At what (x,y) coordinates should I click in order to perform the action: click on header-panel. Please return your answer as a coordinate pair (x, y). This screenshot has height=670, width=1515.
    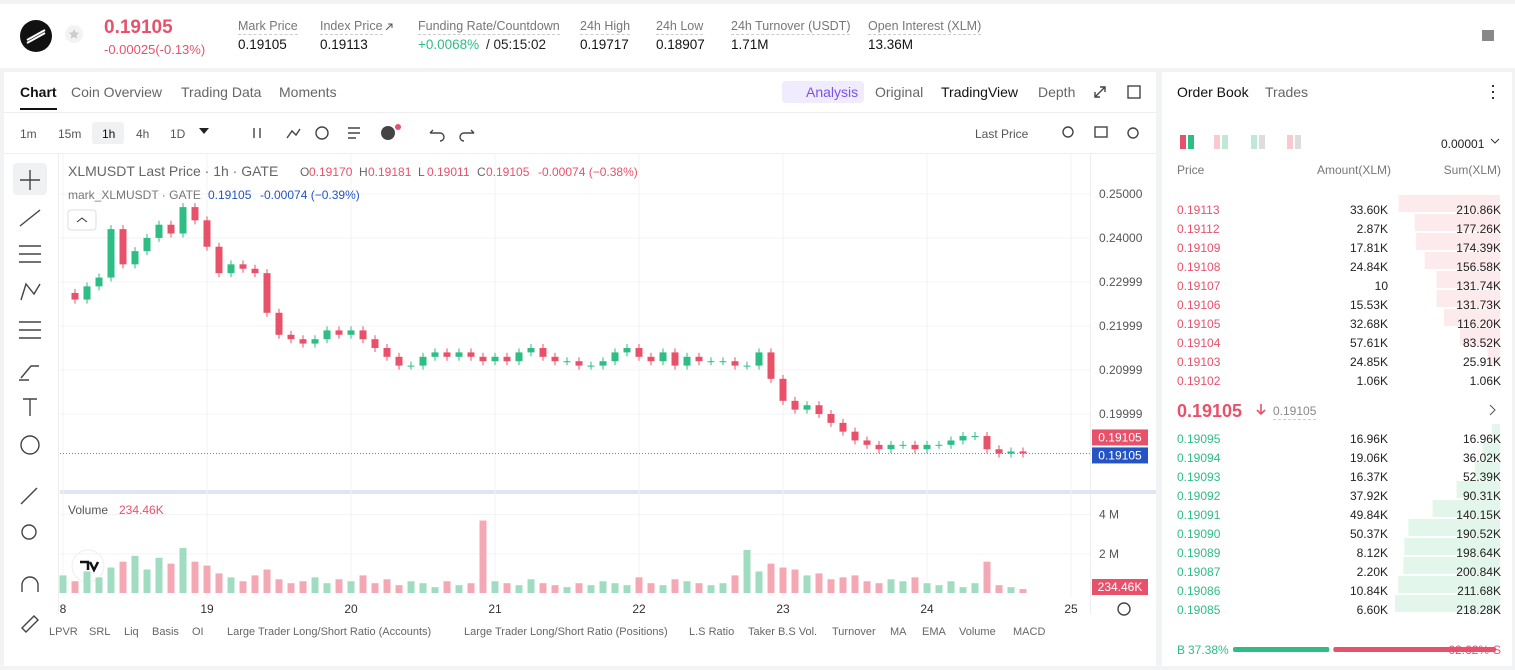
    Looking at the image, I should click on (757, 36).